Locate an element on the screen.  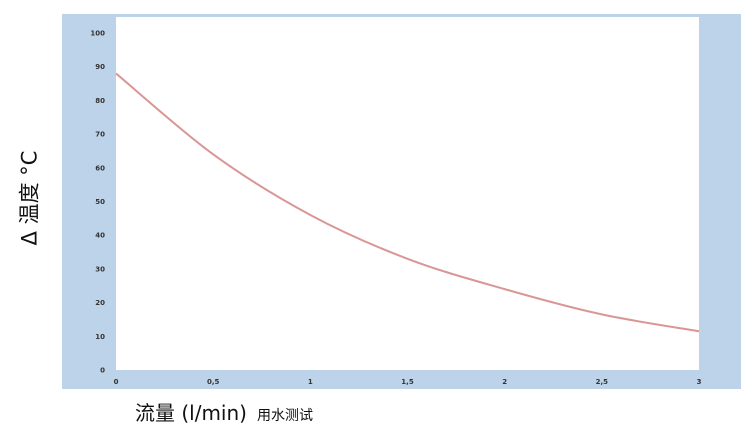
x-tick-label: 2 is located at coordinates (504, 382).